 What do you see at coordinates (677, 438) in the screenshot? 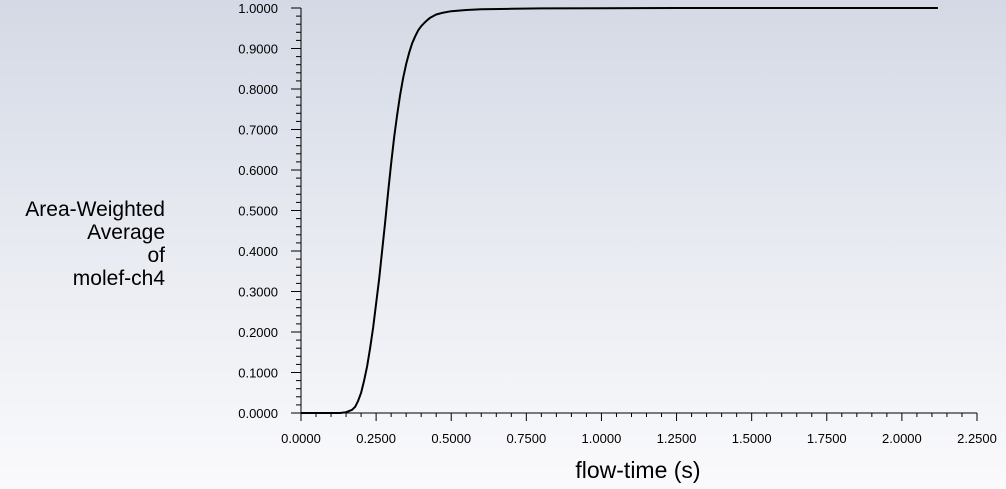
I see `x-tick-label: 1.2500` at bounding box center [677, 438].